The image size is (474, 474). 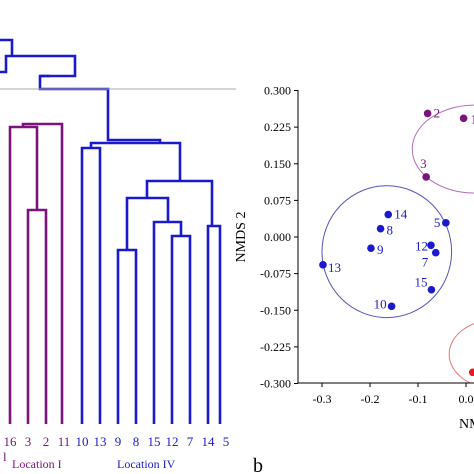 I want to click on data-point-label: 16, so click(x=472, y=118).